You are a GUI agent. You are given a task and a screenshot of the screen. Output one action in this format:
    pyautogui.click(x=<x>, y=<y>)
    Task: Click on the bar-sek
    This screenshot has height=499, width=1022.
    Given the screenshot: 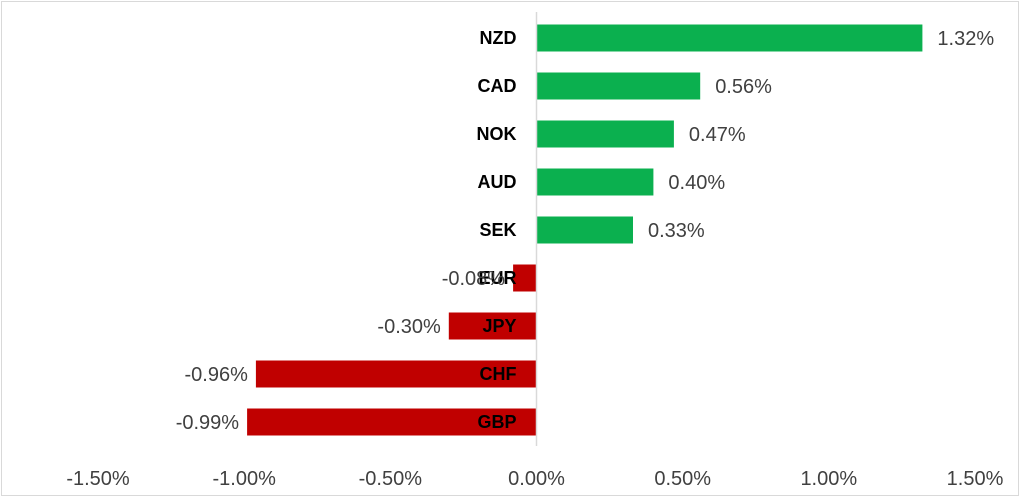 What is the action you would take?
    pyautogui.click(x=584, y=230)
    